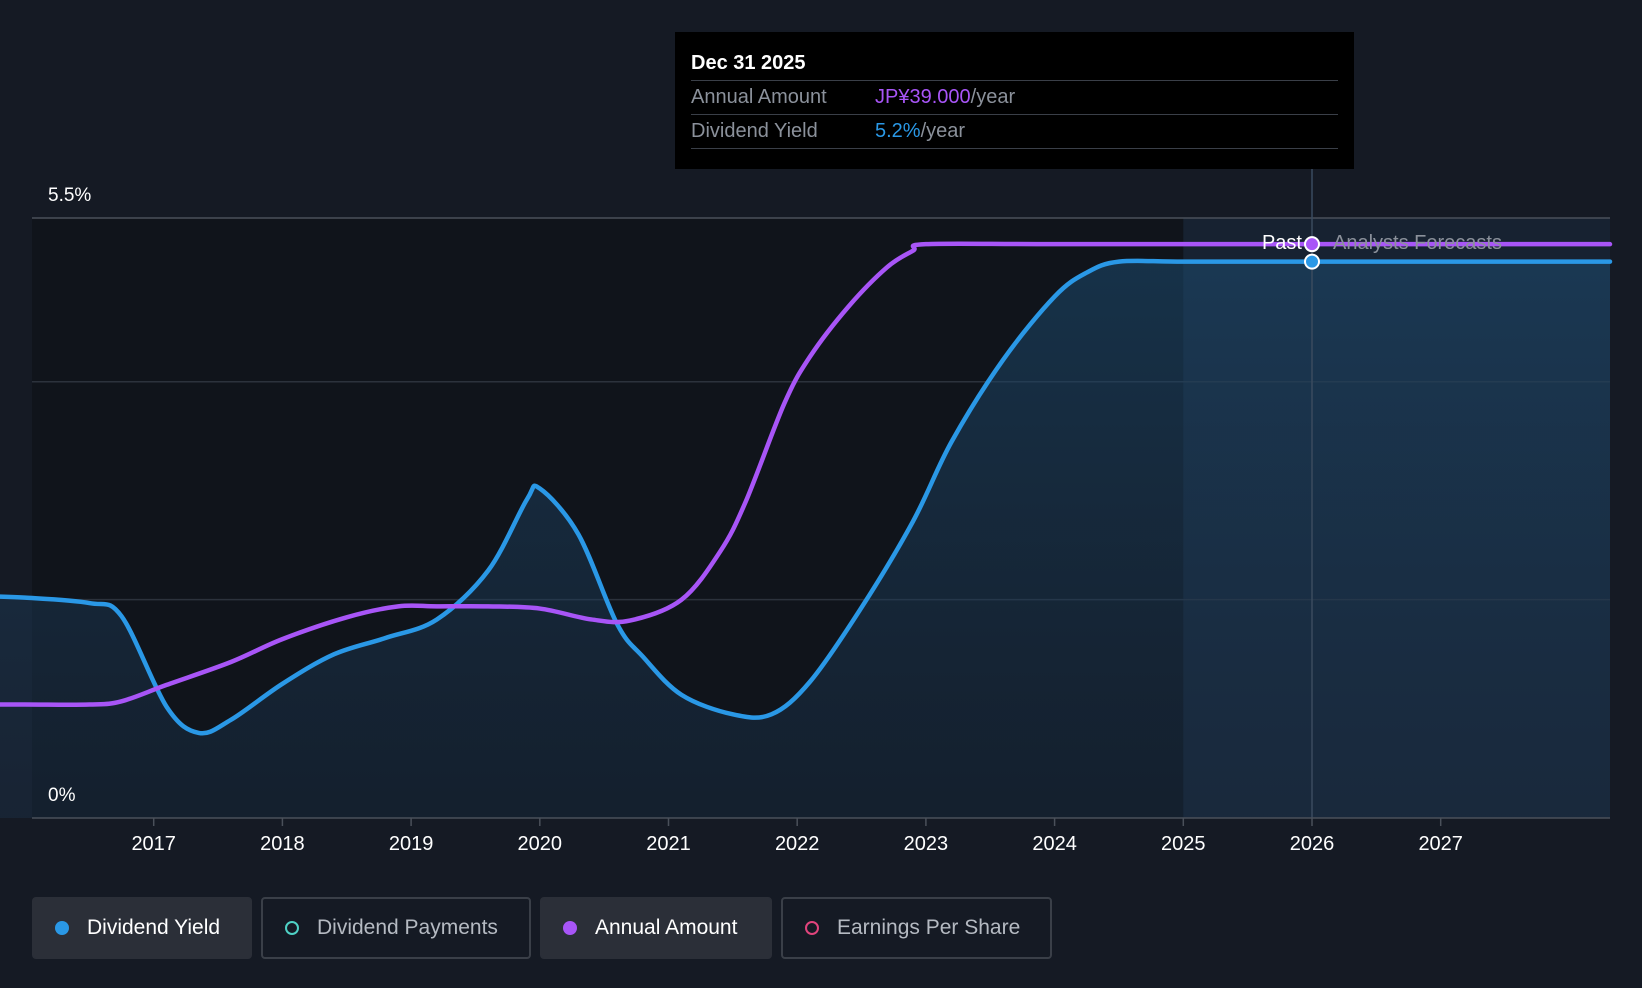 Image resolution: width=1642 pixels, height=988 pixels. I want to click on legend-earnings-per-share-button: Earnings Per Share, so click(916, 928).